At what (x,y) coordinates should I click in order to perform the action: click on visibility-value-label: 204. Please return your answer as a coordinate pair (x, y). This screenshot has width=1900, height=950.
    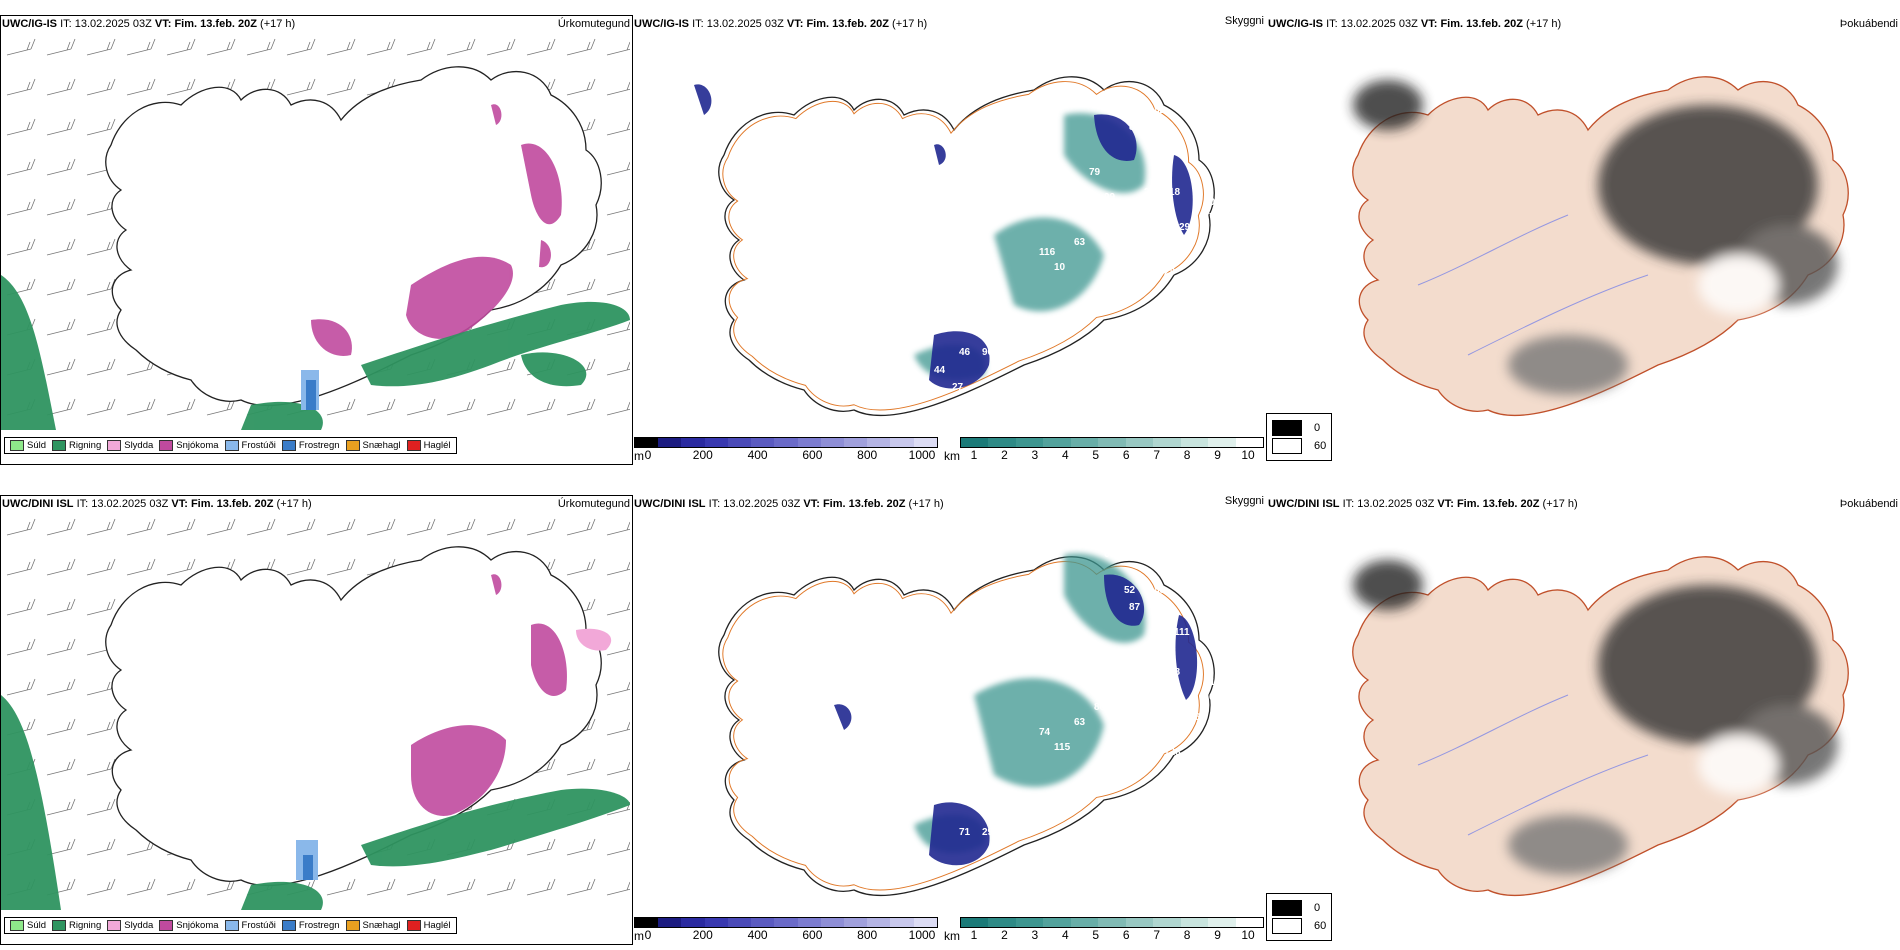
    Looking at the image, I should click on (1152, 192).